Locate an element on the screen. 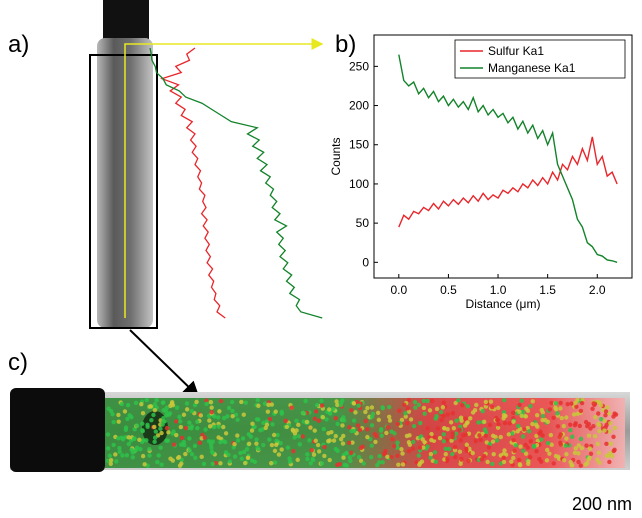 The image size is (642, 518). legend-label: Sulfur Ka1 is located at coordinates (516, 51).